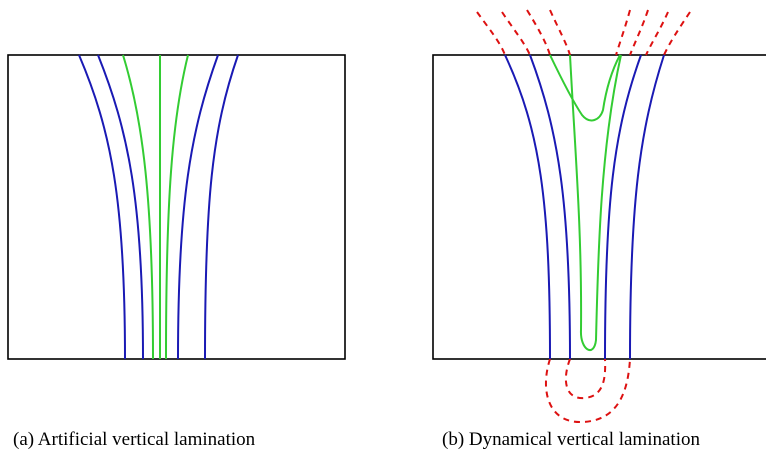 The width and height of the screenshot is (766, 467). Describe the element at coordinates (571, 439) in the screenshot. I see `panel-b-caption: (b) Dynamical vertical lamination` at that location.